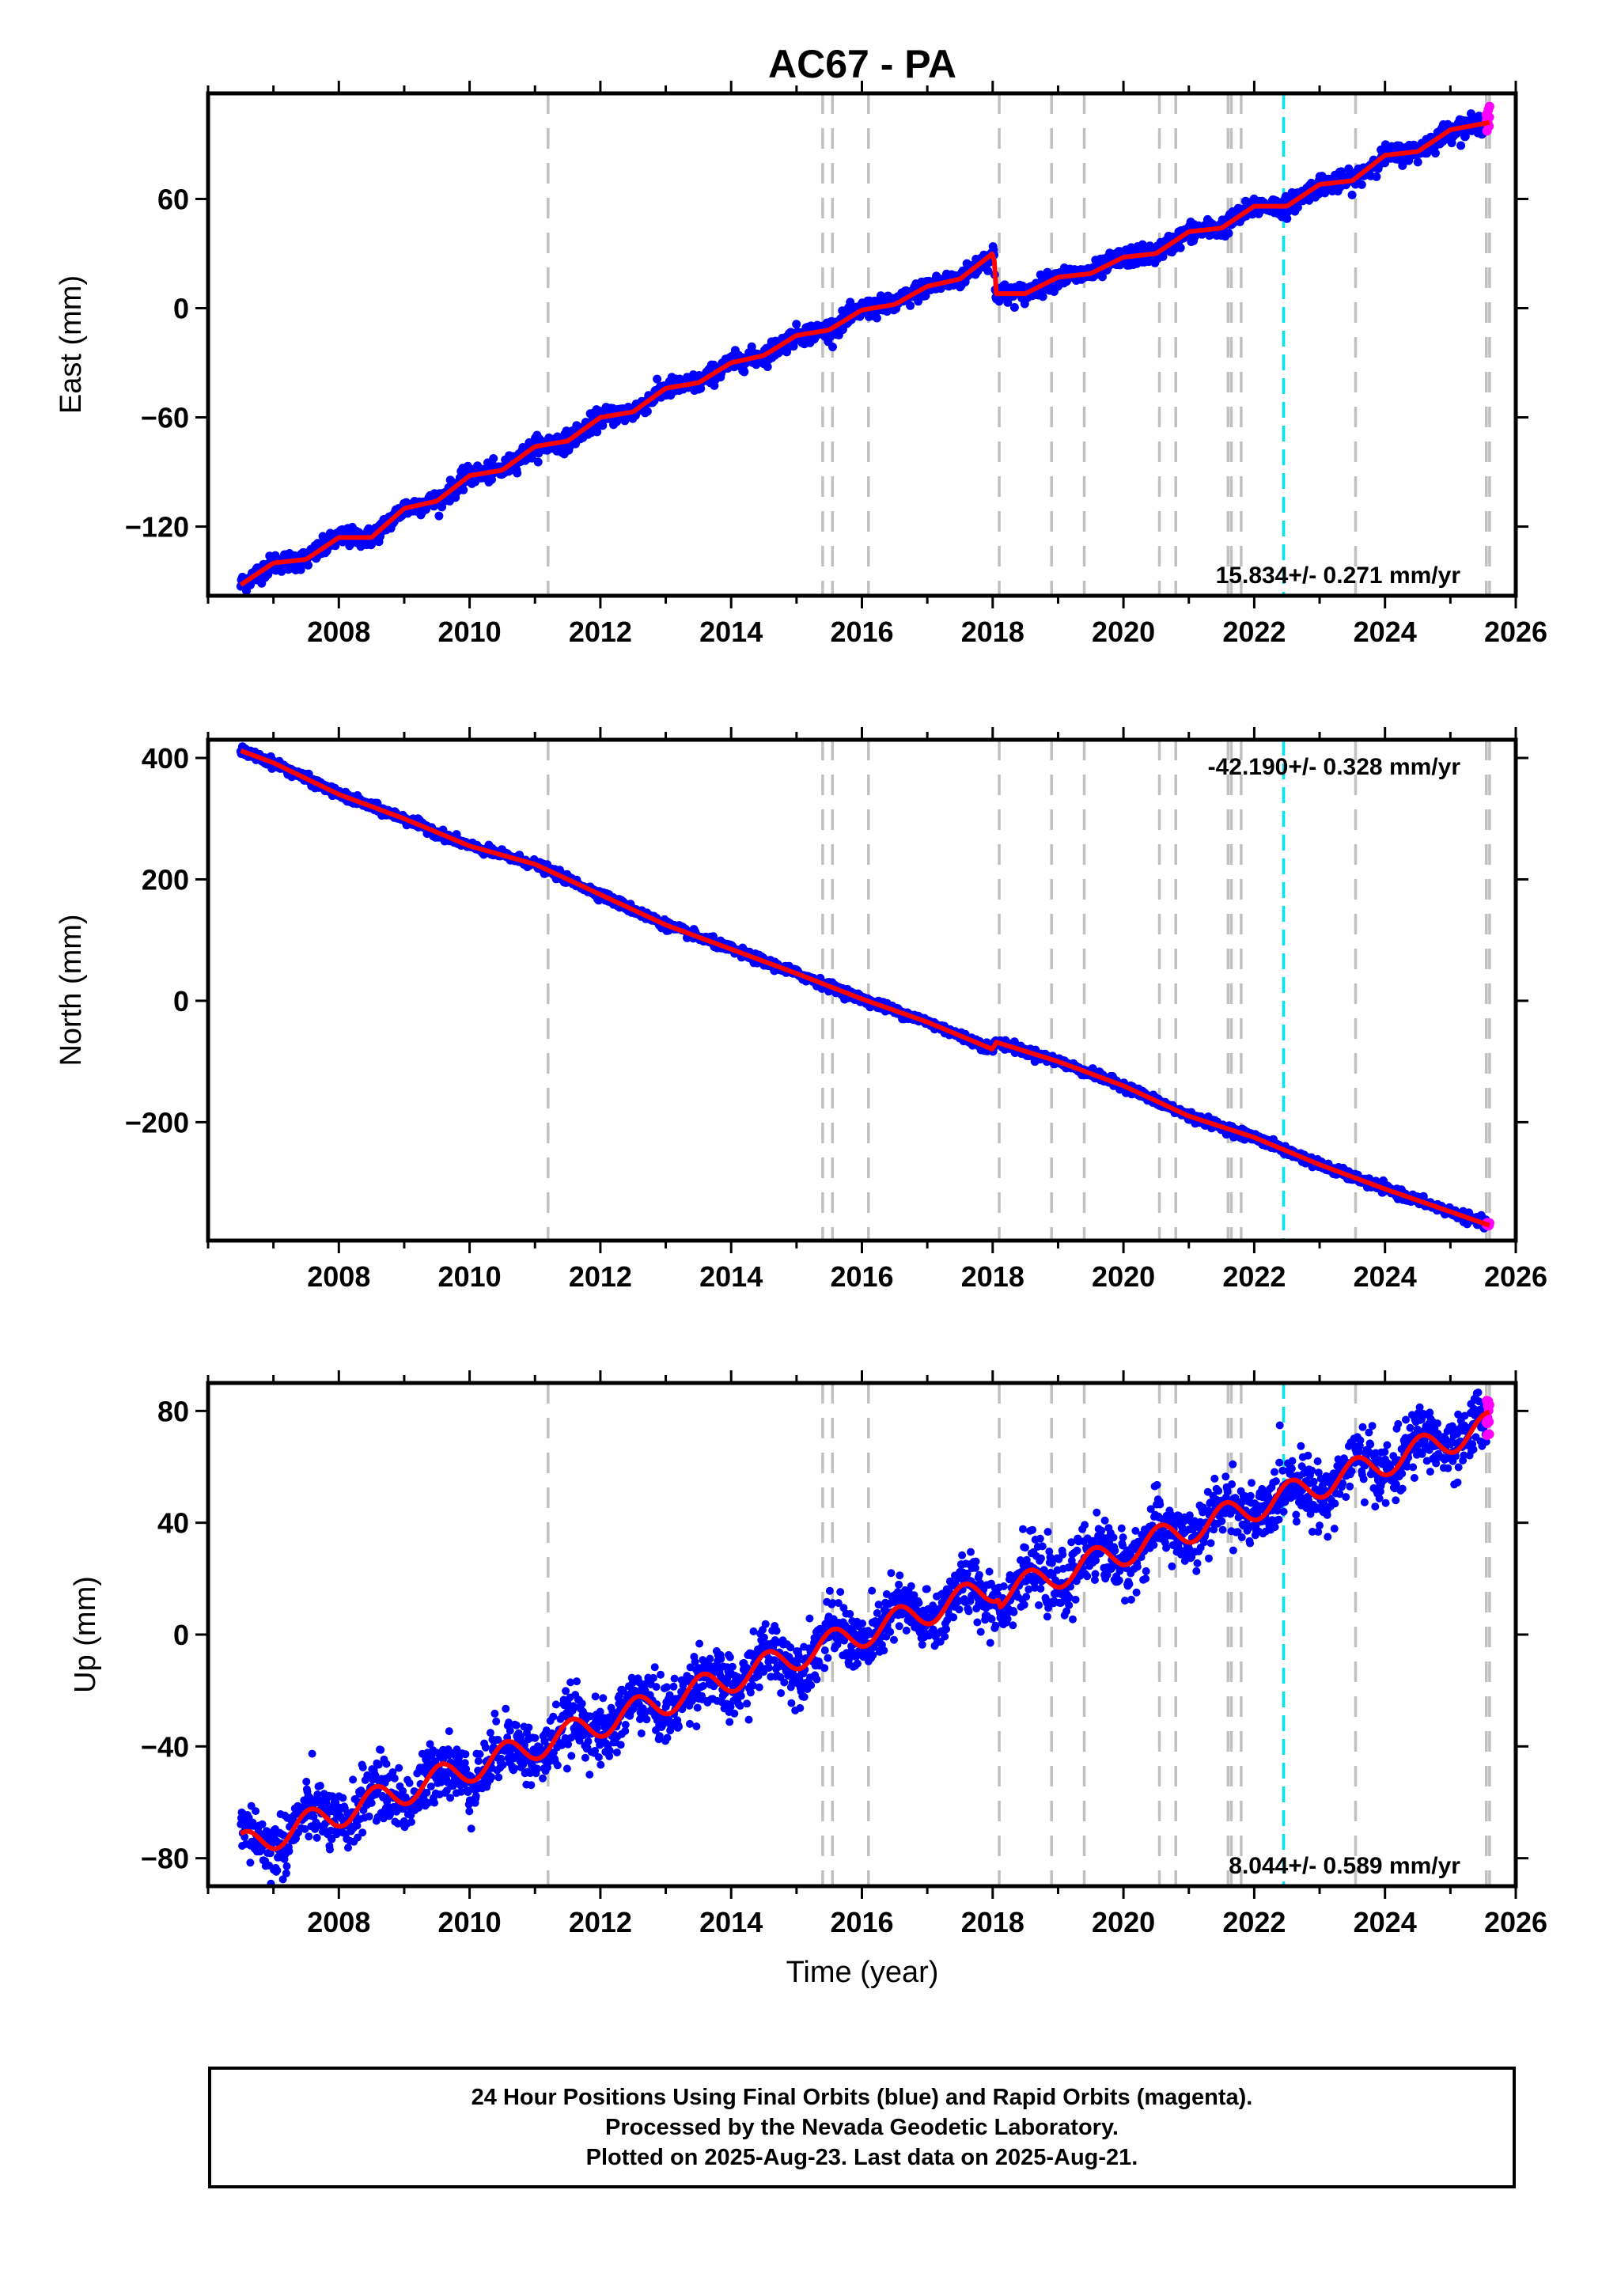 This screenshot has height=2296, width=1602. Describe the element at coordinates (1487, 118) in the screenshot. I see `rapid-orbit-points` at that location.